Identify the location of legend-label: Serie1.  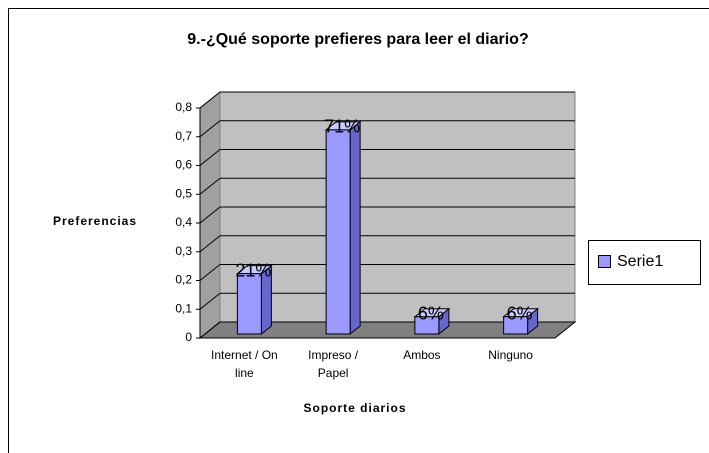
(640, 261).